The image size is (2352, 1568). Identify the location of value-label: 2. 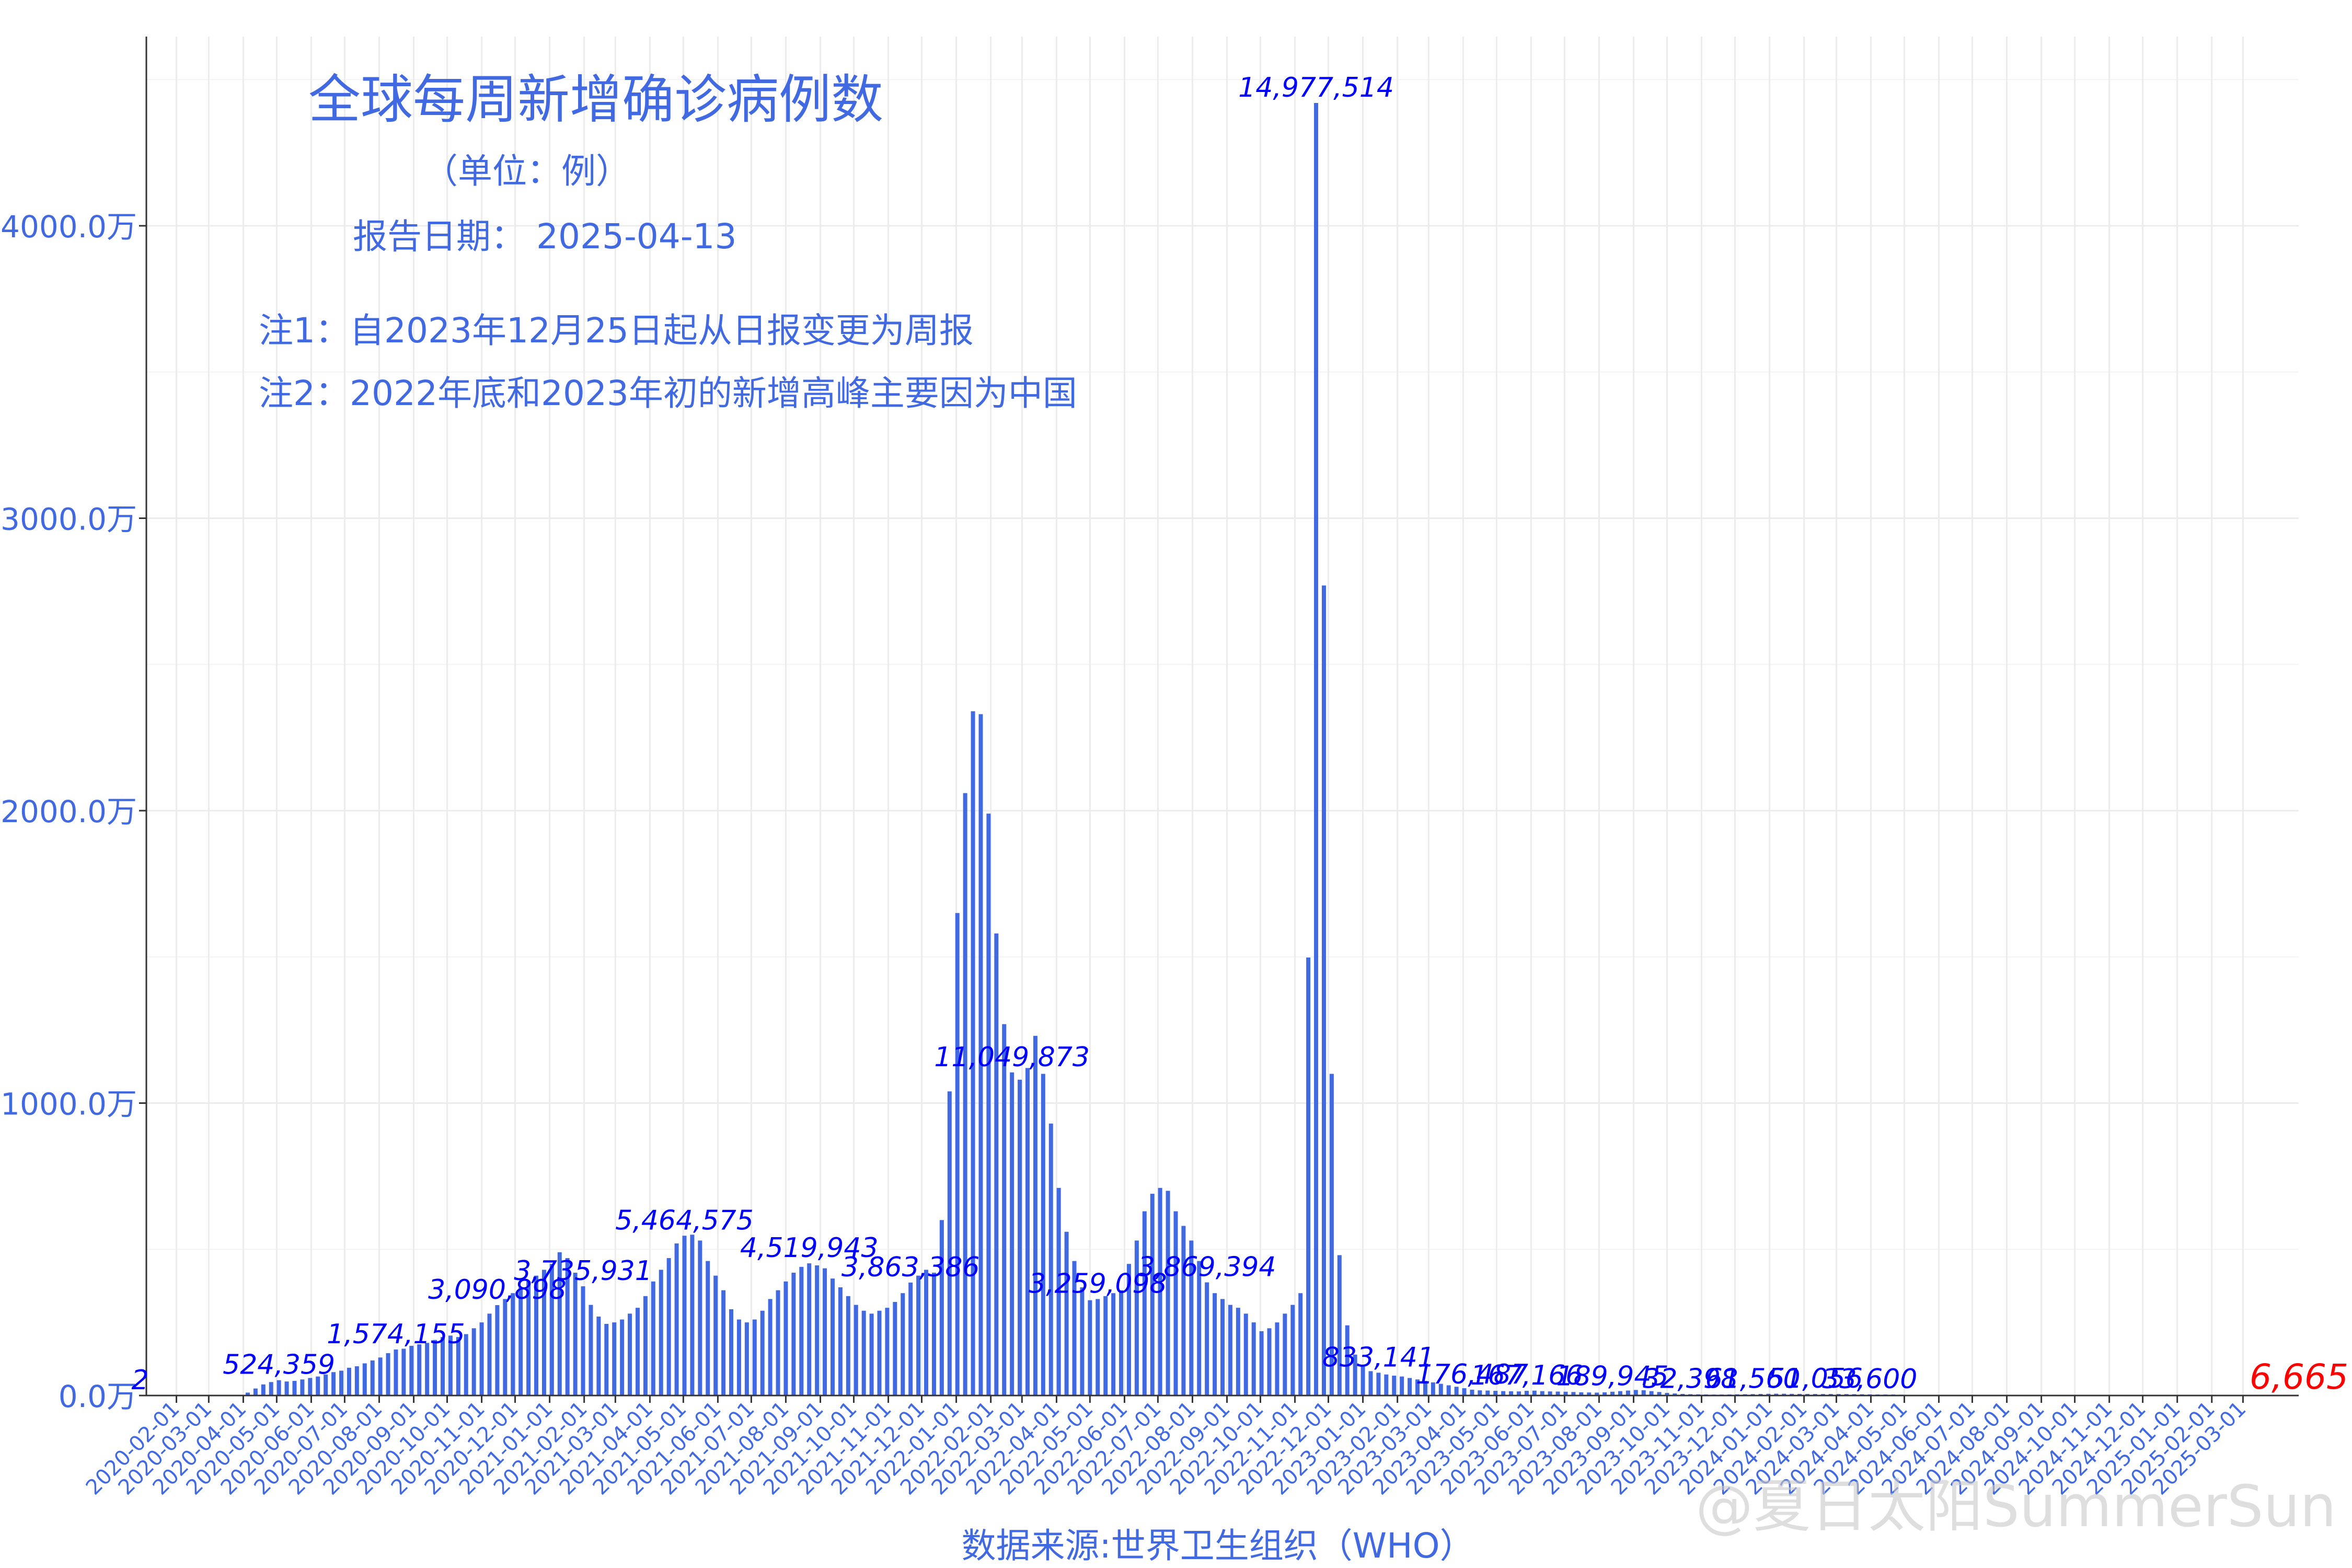
(139, 1380).